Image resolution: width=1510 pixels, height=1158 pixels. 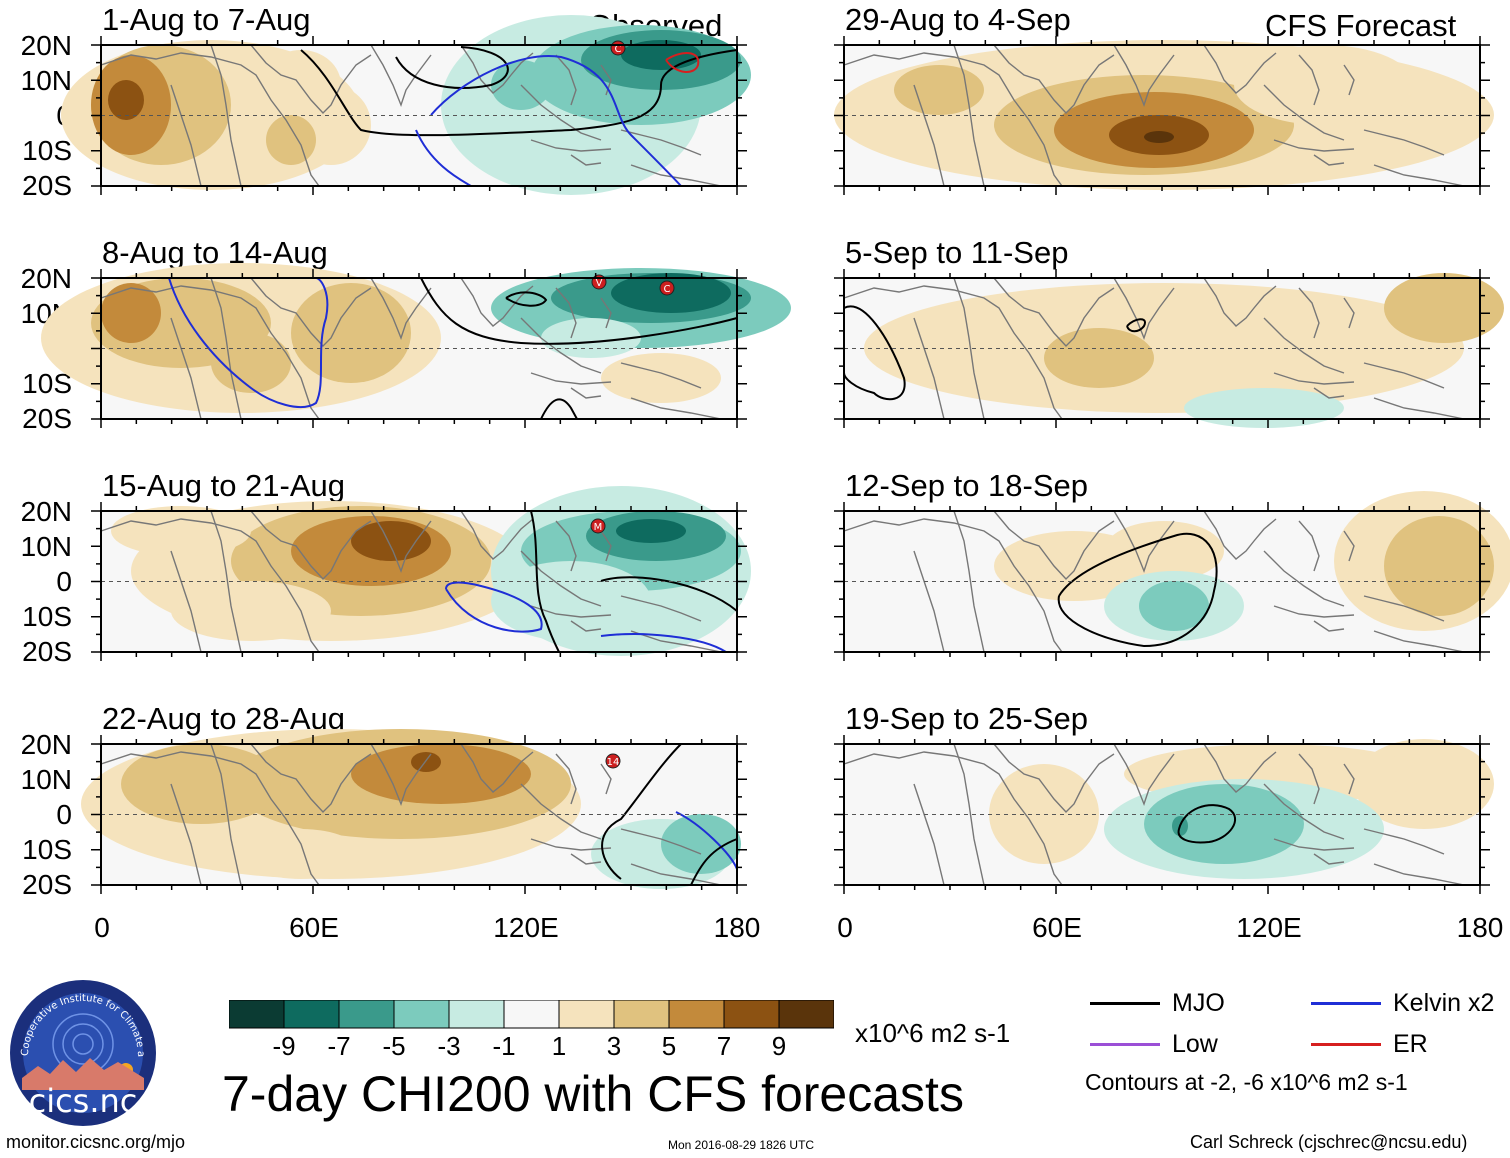 I want to click on cyclone-label: M, so click(x=598, y=527).